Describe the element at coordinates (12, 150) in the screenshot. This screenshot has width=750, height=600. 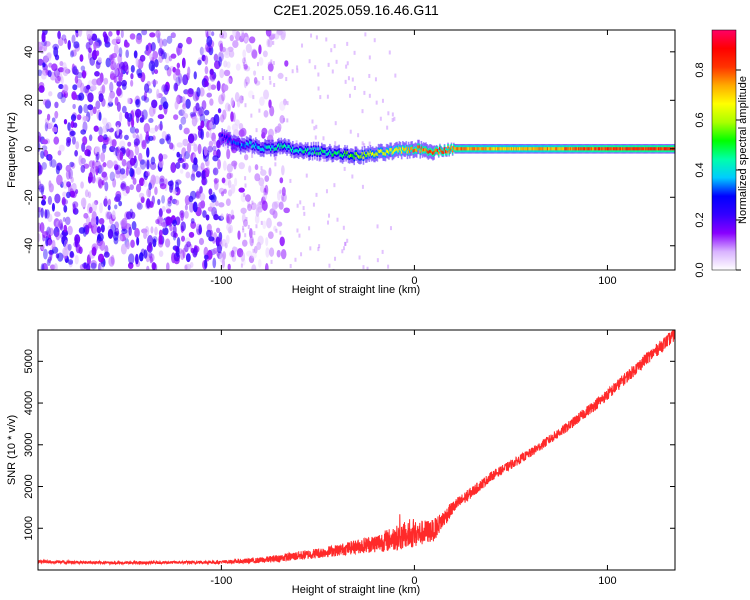
I see `spectrogram-y-axis-label: Frequency (Hz)` at that location.